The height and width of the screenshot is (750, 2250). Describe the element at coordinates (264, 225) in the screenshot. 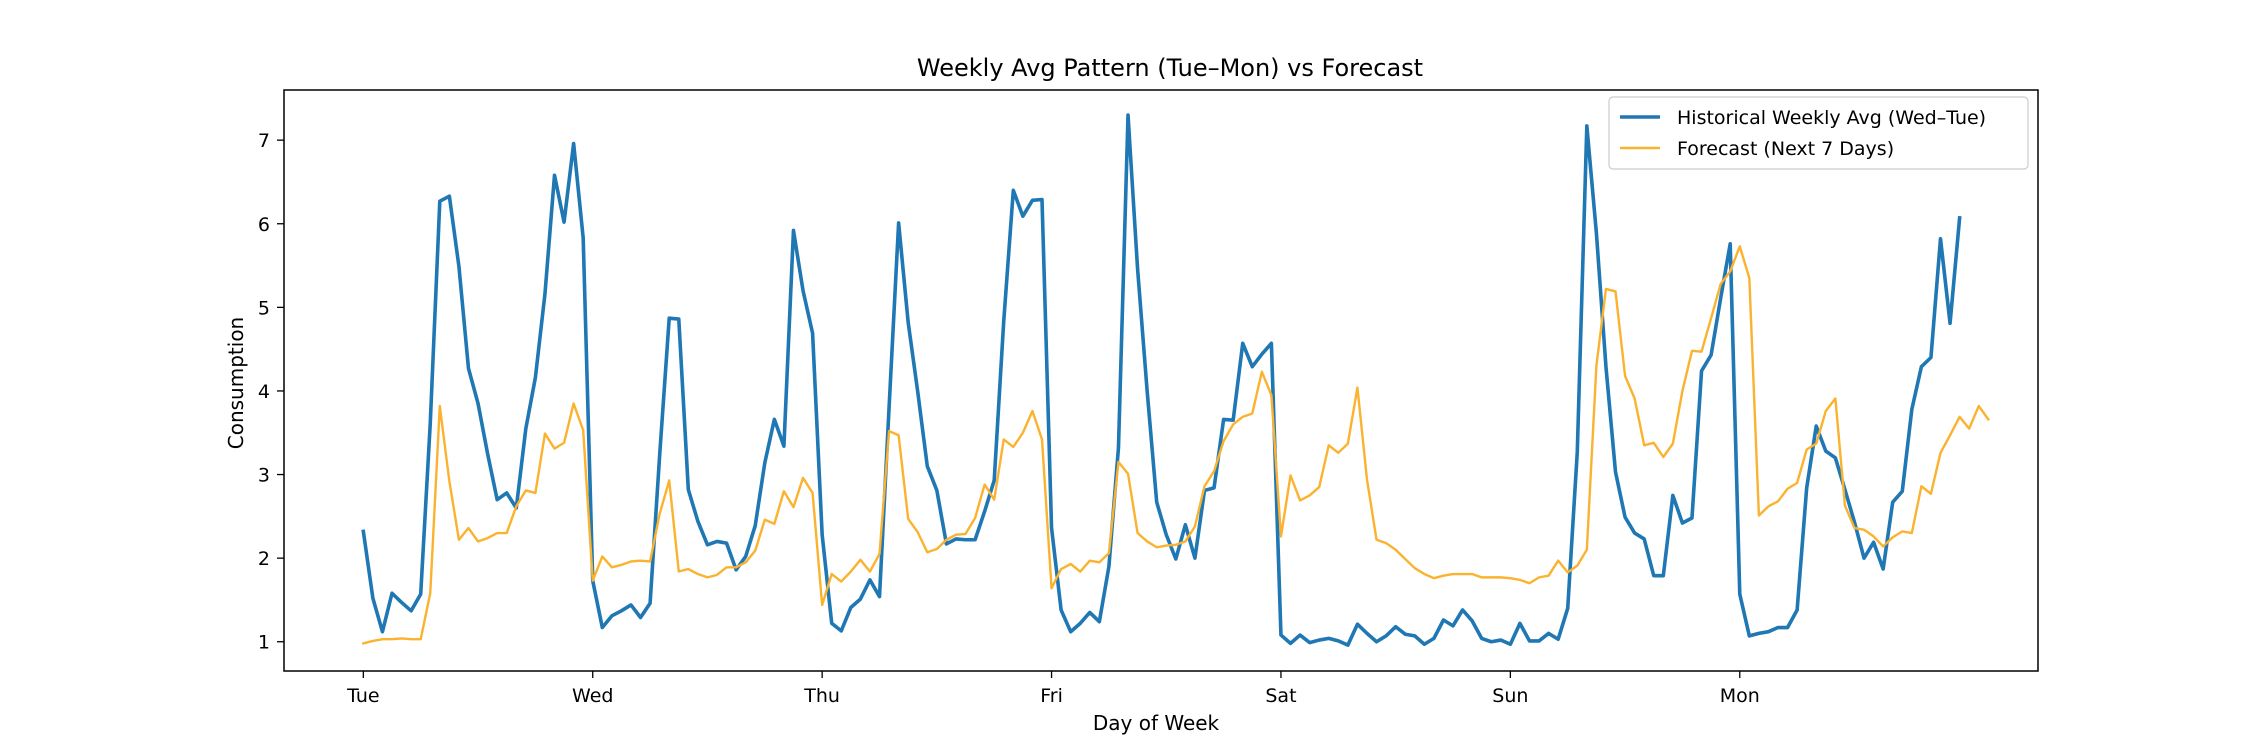

I see `y-tick-label: 6` at that location.